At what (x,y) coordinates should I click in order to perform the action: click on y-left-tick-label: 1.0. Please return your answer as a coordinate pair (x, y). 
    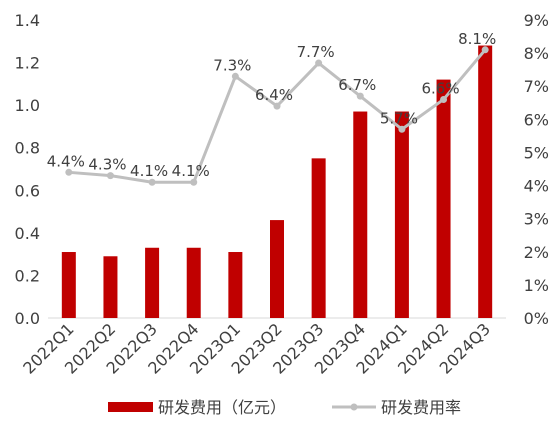
    Looking at the image, I should click on (27, 105).